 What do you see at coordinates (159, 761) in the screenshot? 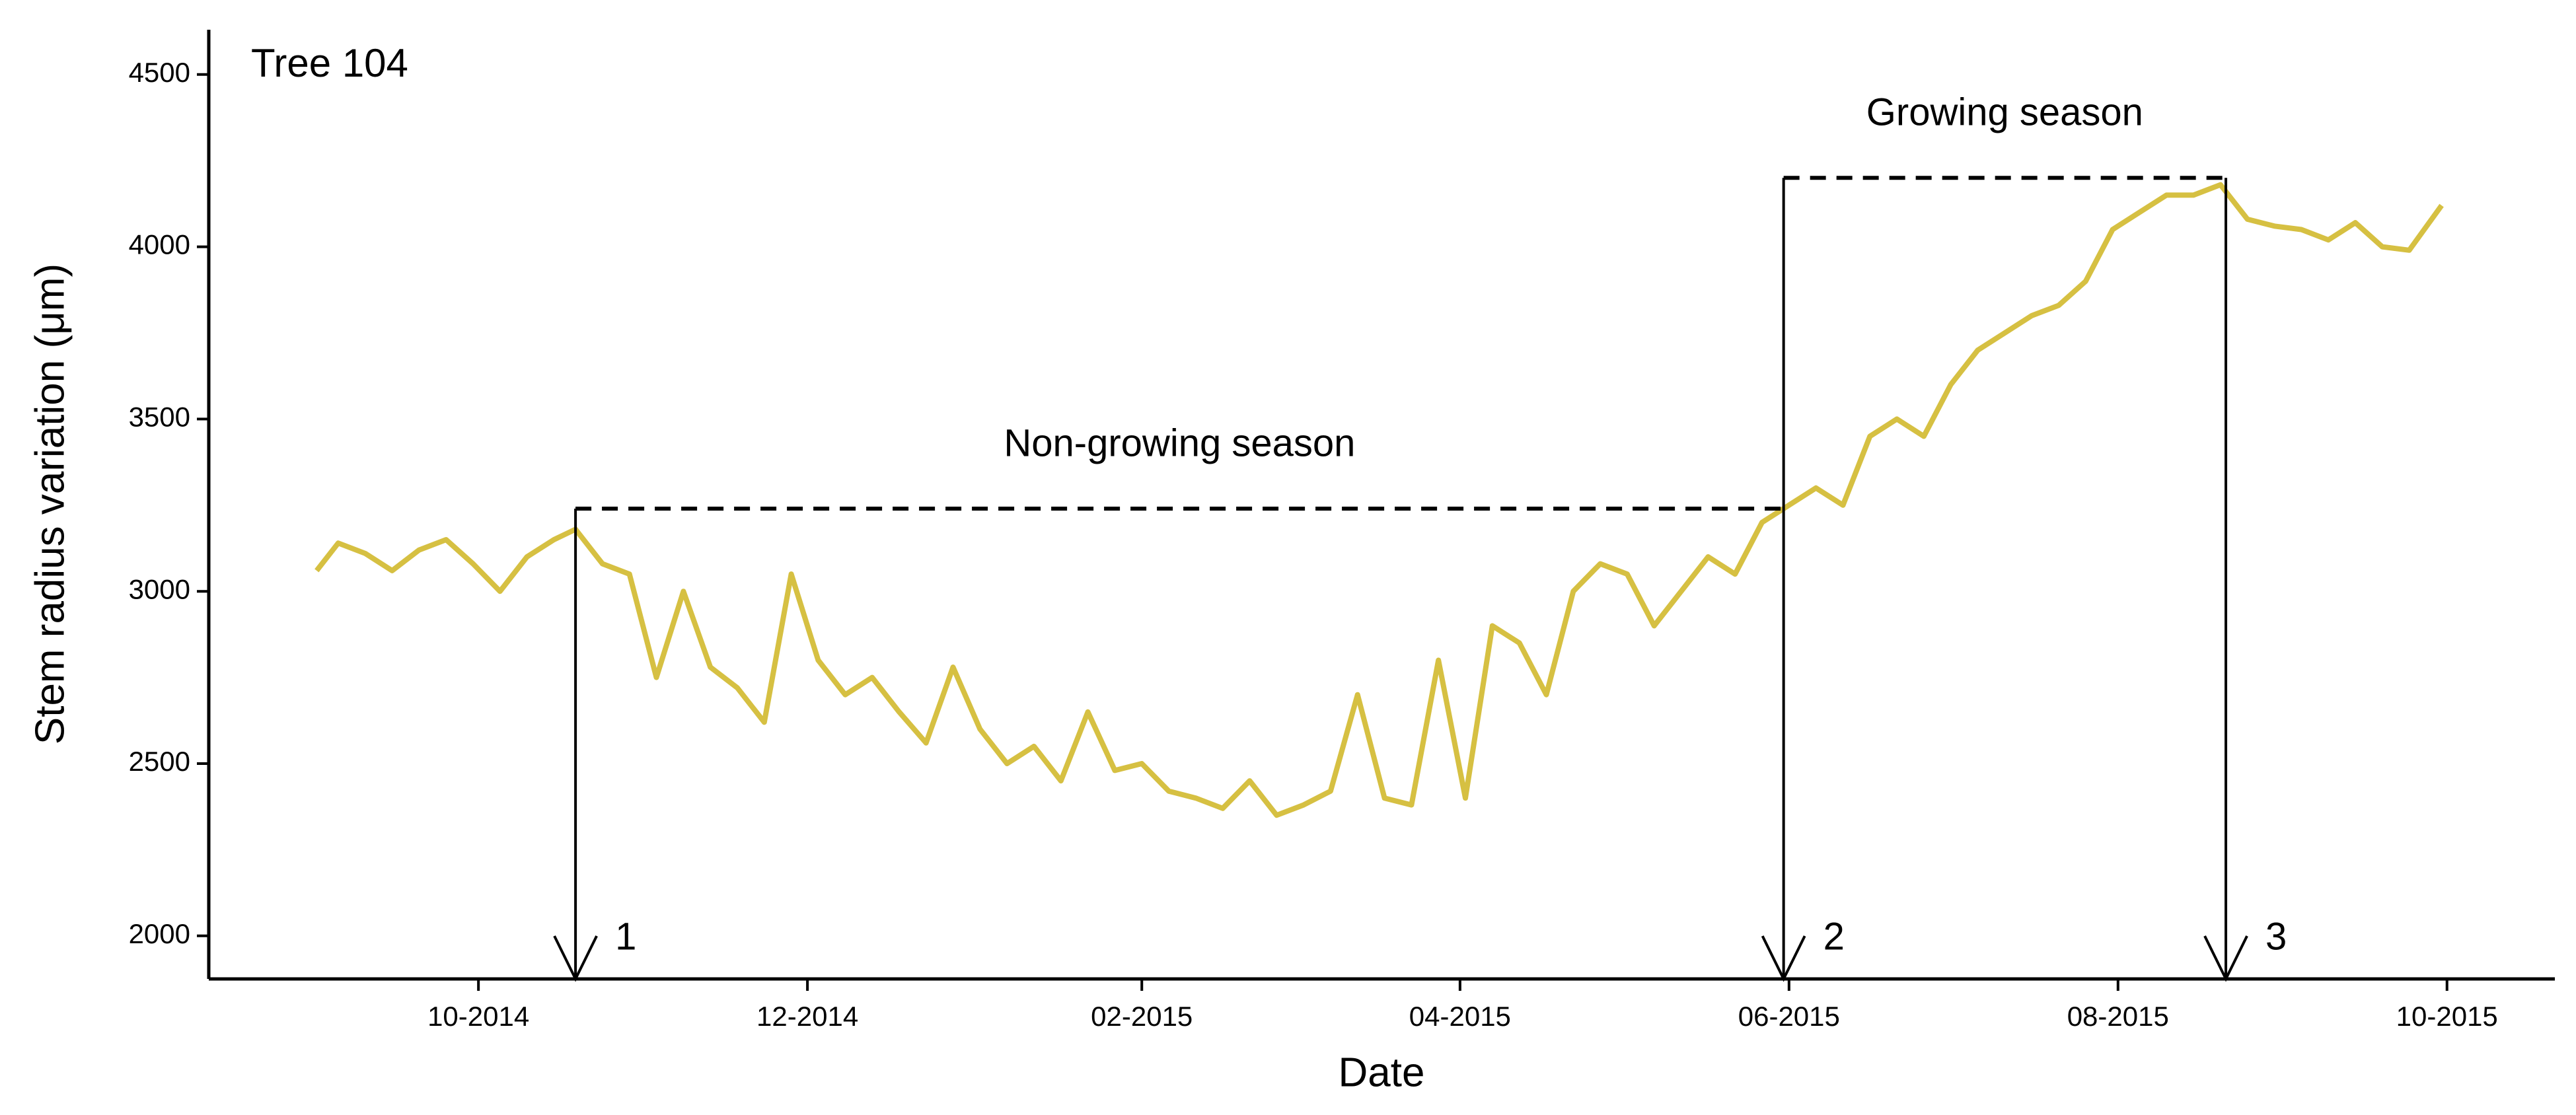
I see `y-tick-label: 2500` at bounding box center [159, 761].